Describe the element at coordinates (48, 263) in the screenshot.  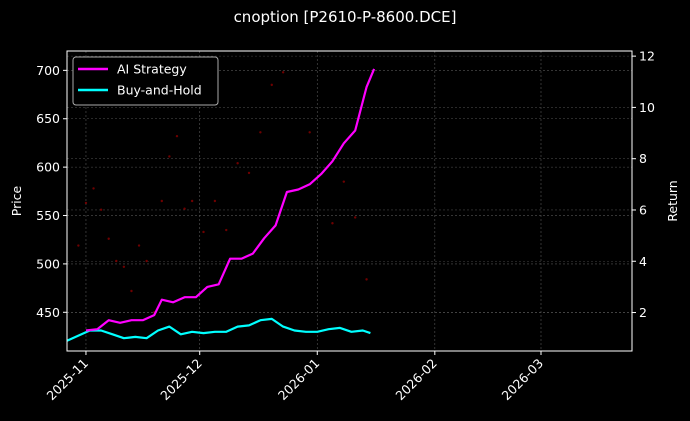
I see `y-left-tick-label: 500` at that location.